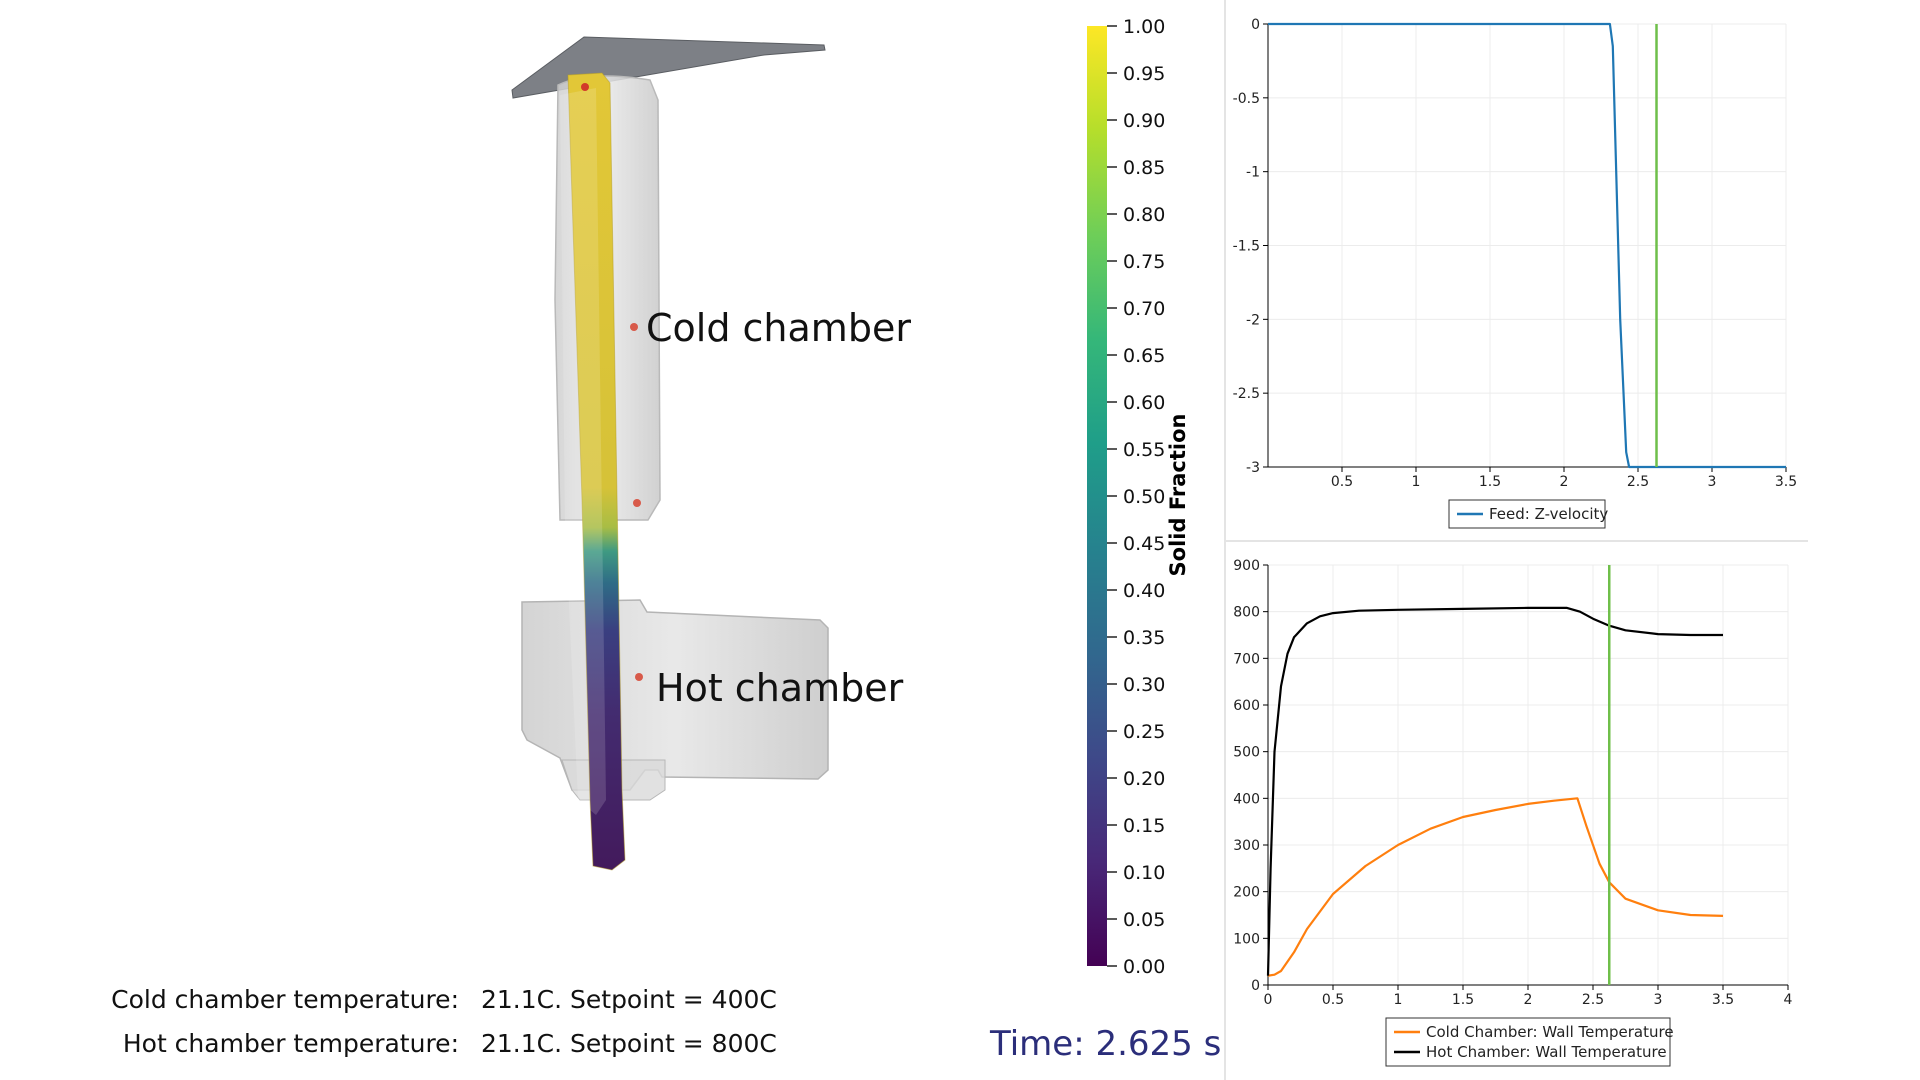 The width and height of the screenshot is (1920, 1080). I want to click on y-tick-label: -3, so click(1253, 468).